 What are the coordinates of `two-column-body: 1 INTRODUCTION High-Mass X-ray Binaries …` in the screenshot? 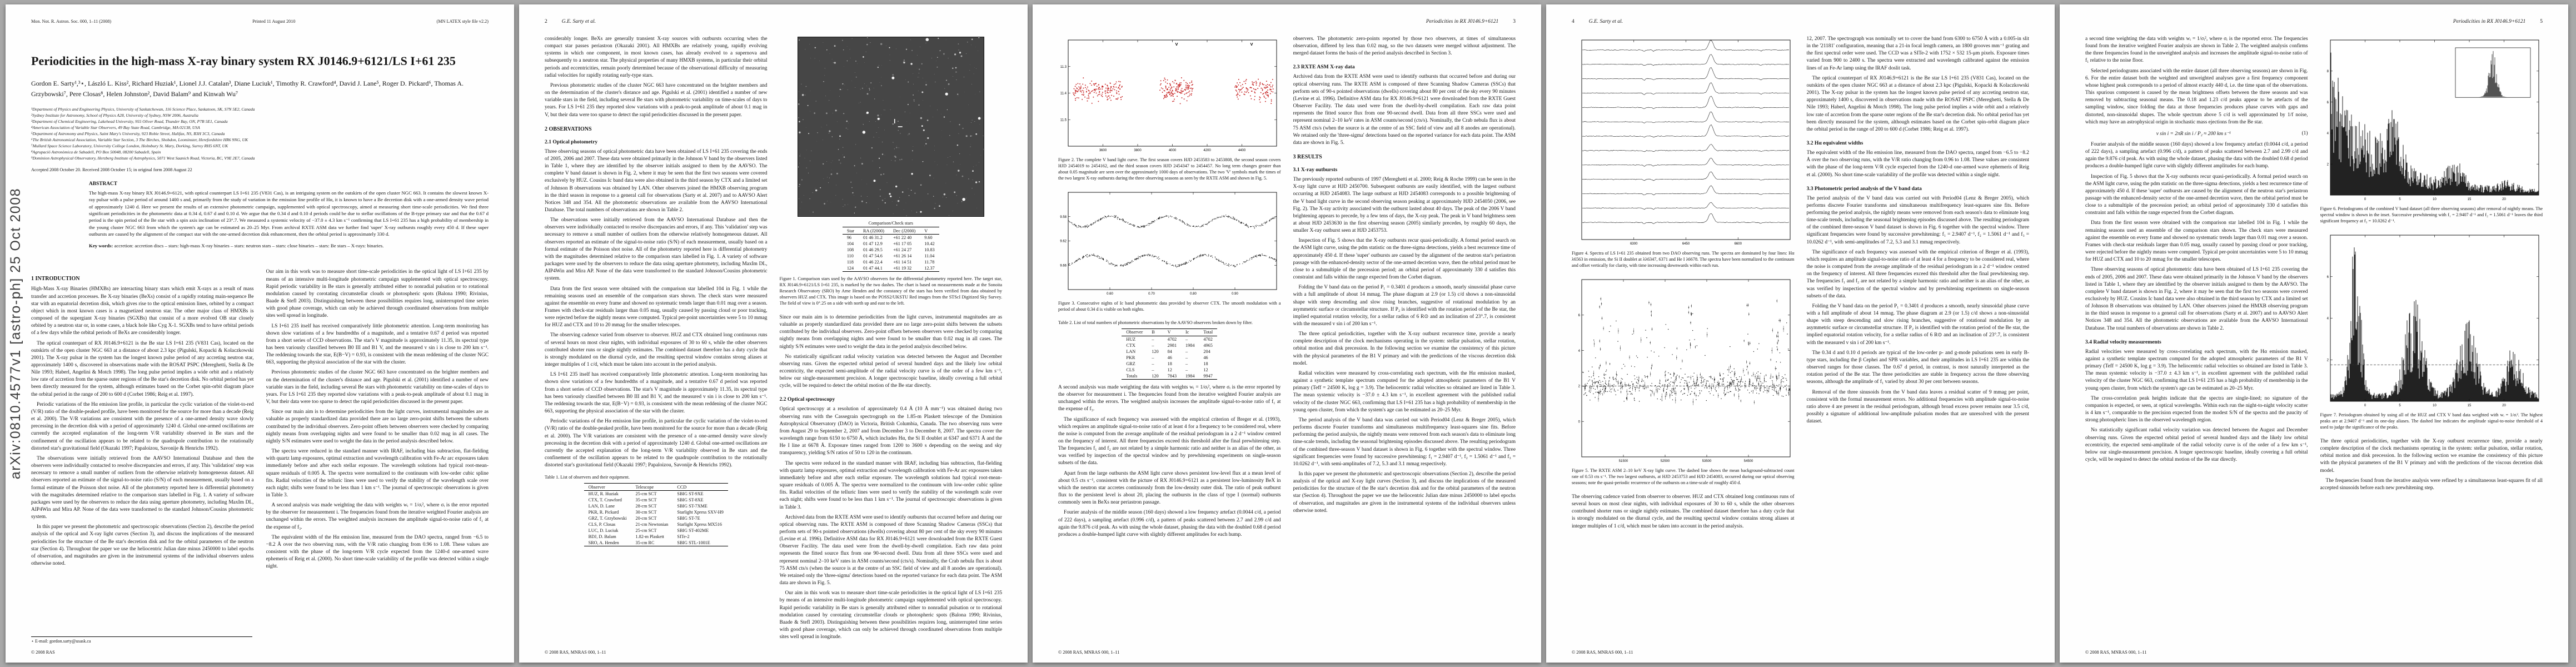 It's located at (260, 454).